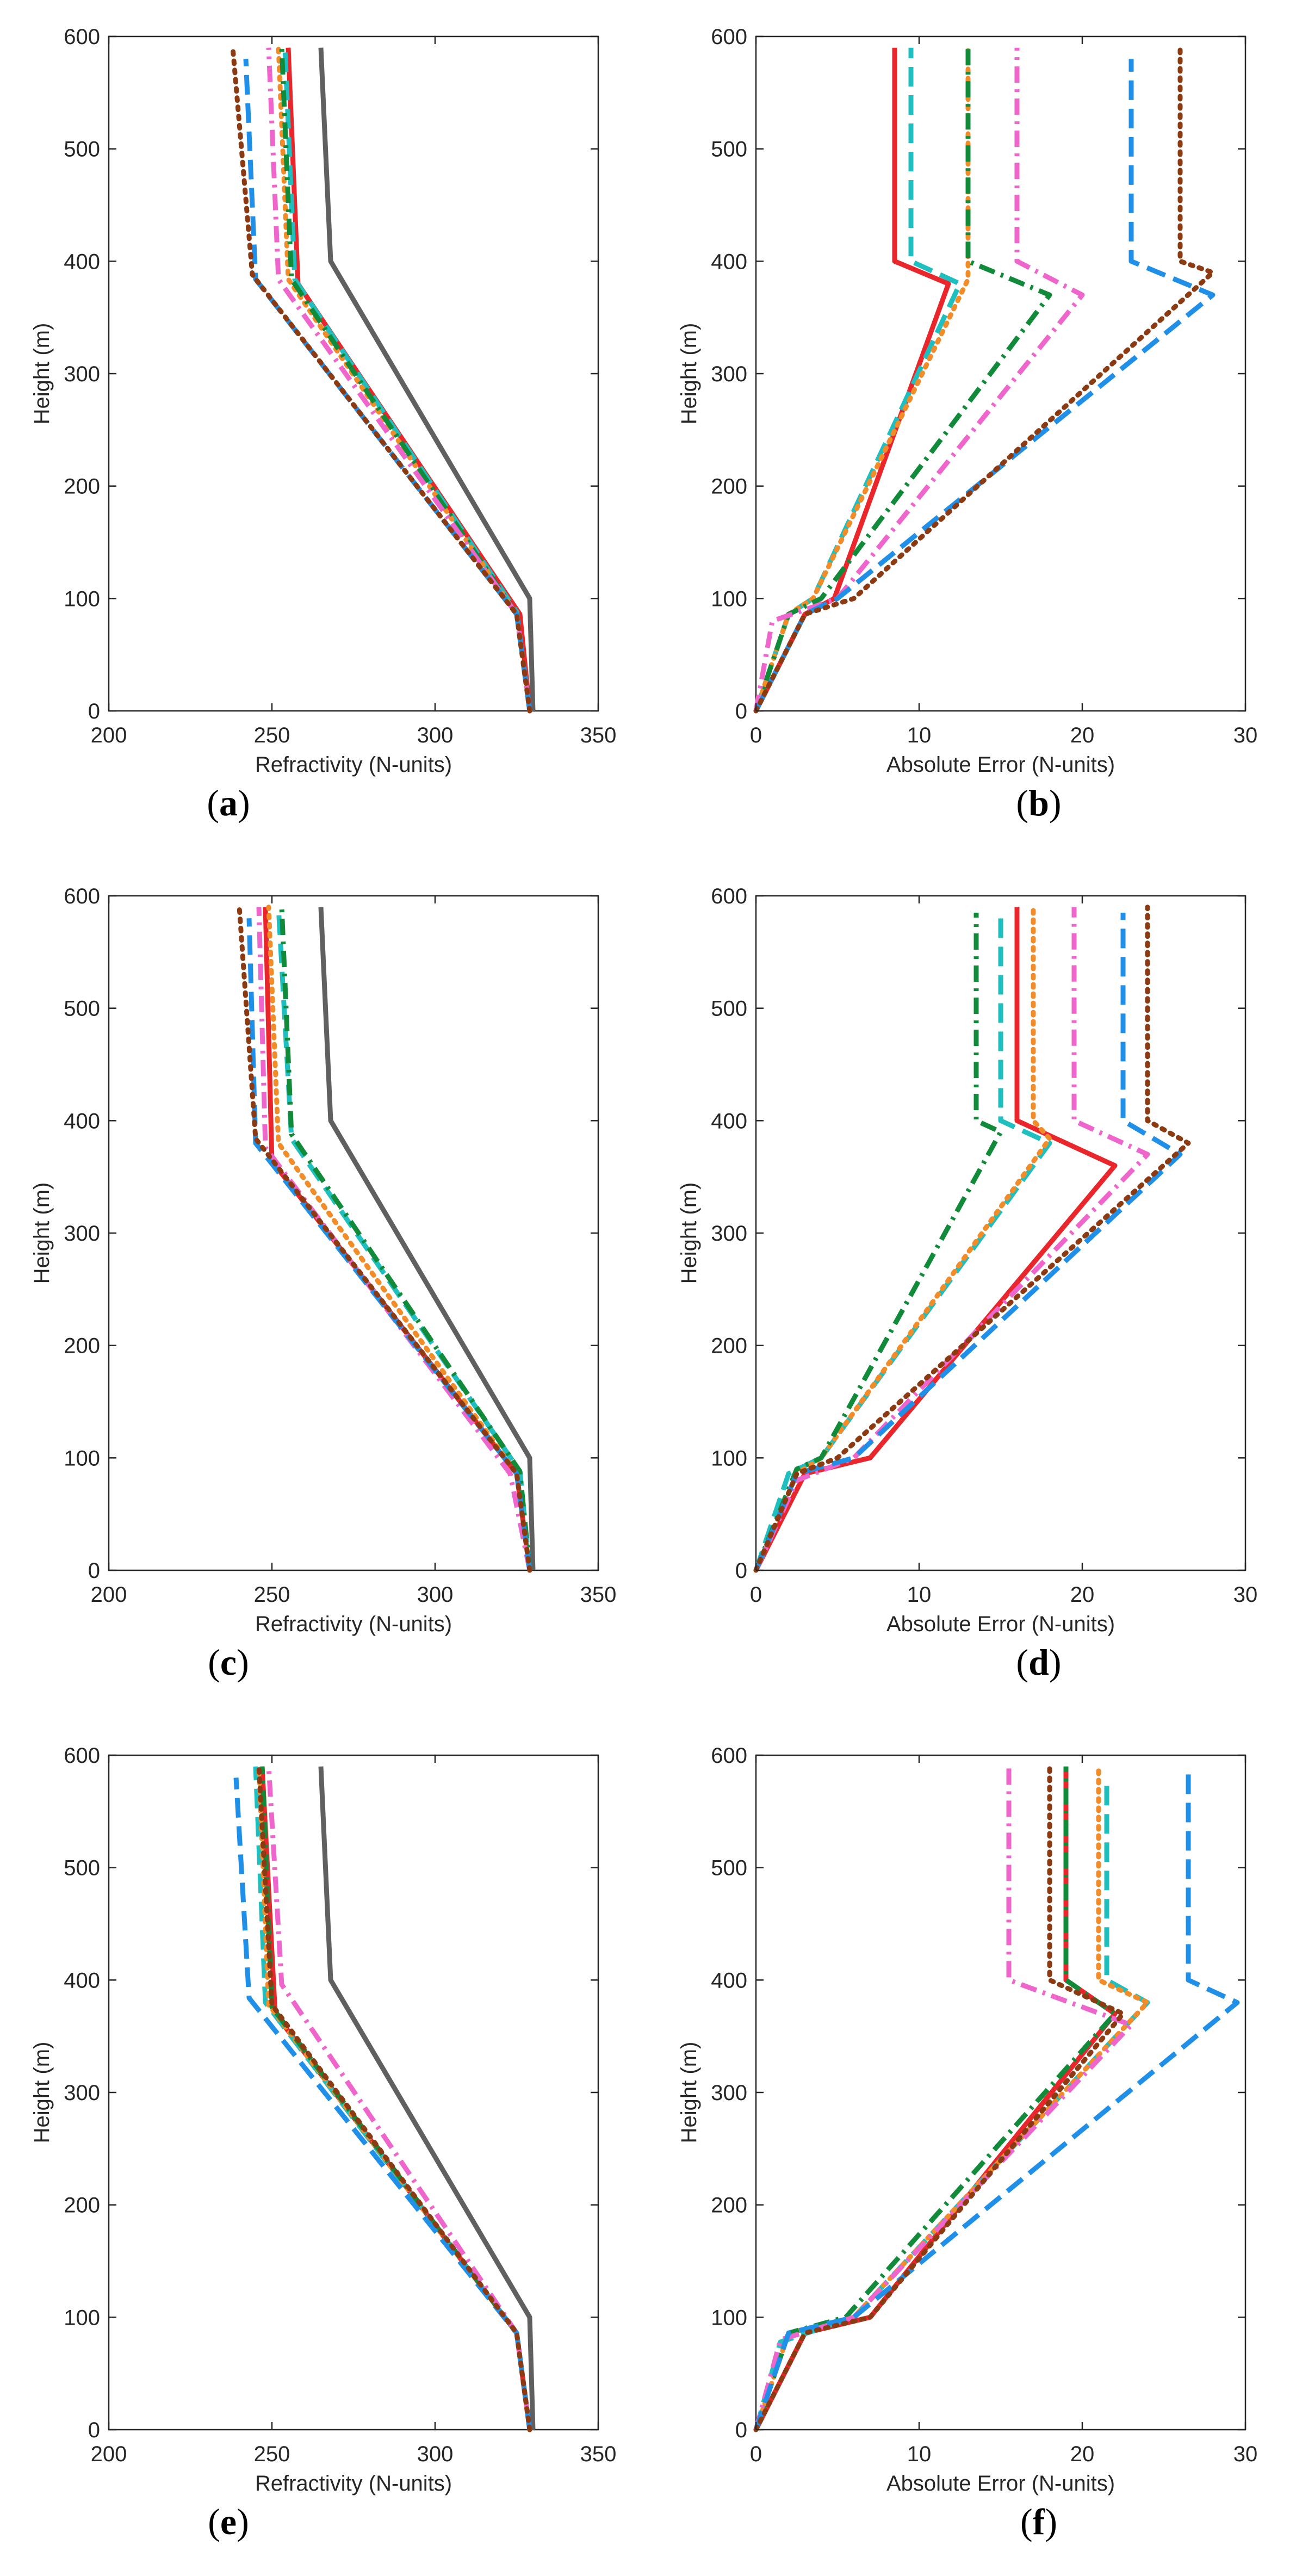 The image size is (1296, 2576). I want to click on panel-letter: c, so click(228, 1662).